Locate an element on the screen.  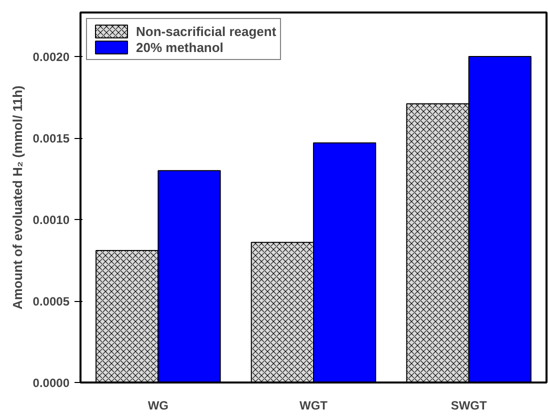
legend-label: Non-sacrificial reagent is located at coordinates (206, 31).